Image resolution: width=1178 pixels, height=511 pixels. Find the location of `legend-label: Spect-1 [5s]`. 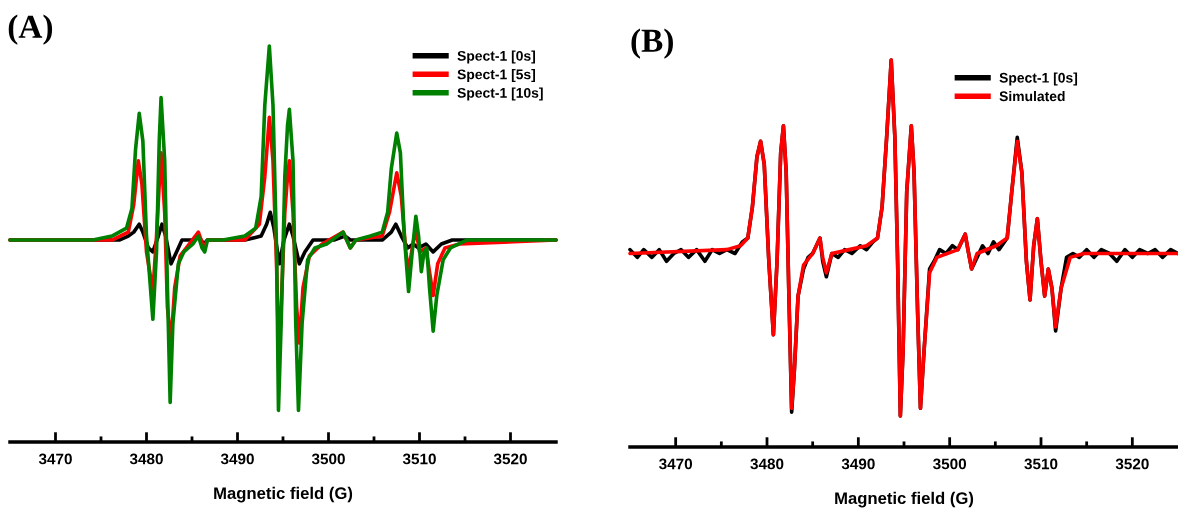

legend-label: Spect-1 [5s] is located at coordinates (496, 76).